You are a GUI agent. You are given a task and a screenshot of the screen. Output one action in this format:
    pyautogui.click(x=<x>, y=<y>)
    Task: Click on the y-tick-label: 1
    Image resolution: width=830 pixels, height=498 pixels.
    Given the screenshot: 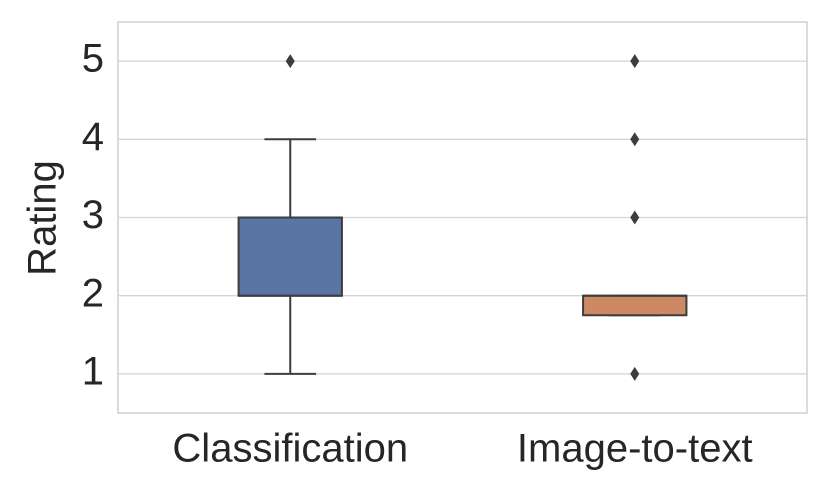 What is the action you would take?
    pyautogui.click(x=93, y=371)
    